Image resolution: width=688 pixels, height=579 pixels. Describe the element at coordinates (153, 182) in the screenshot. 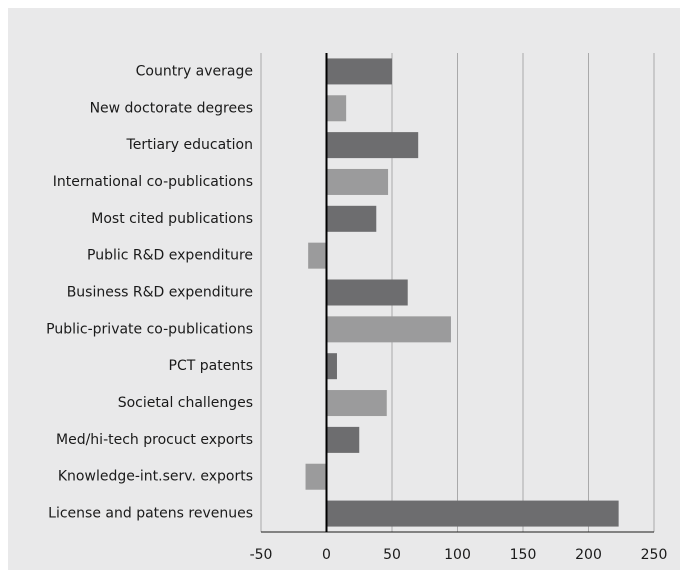

I see `y-tick-label: International co-publications` at that location.